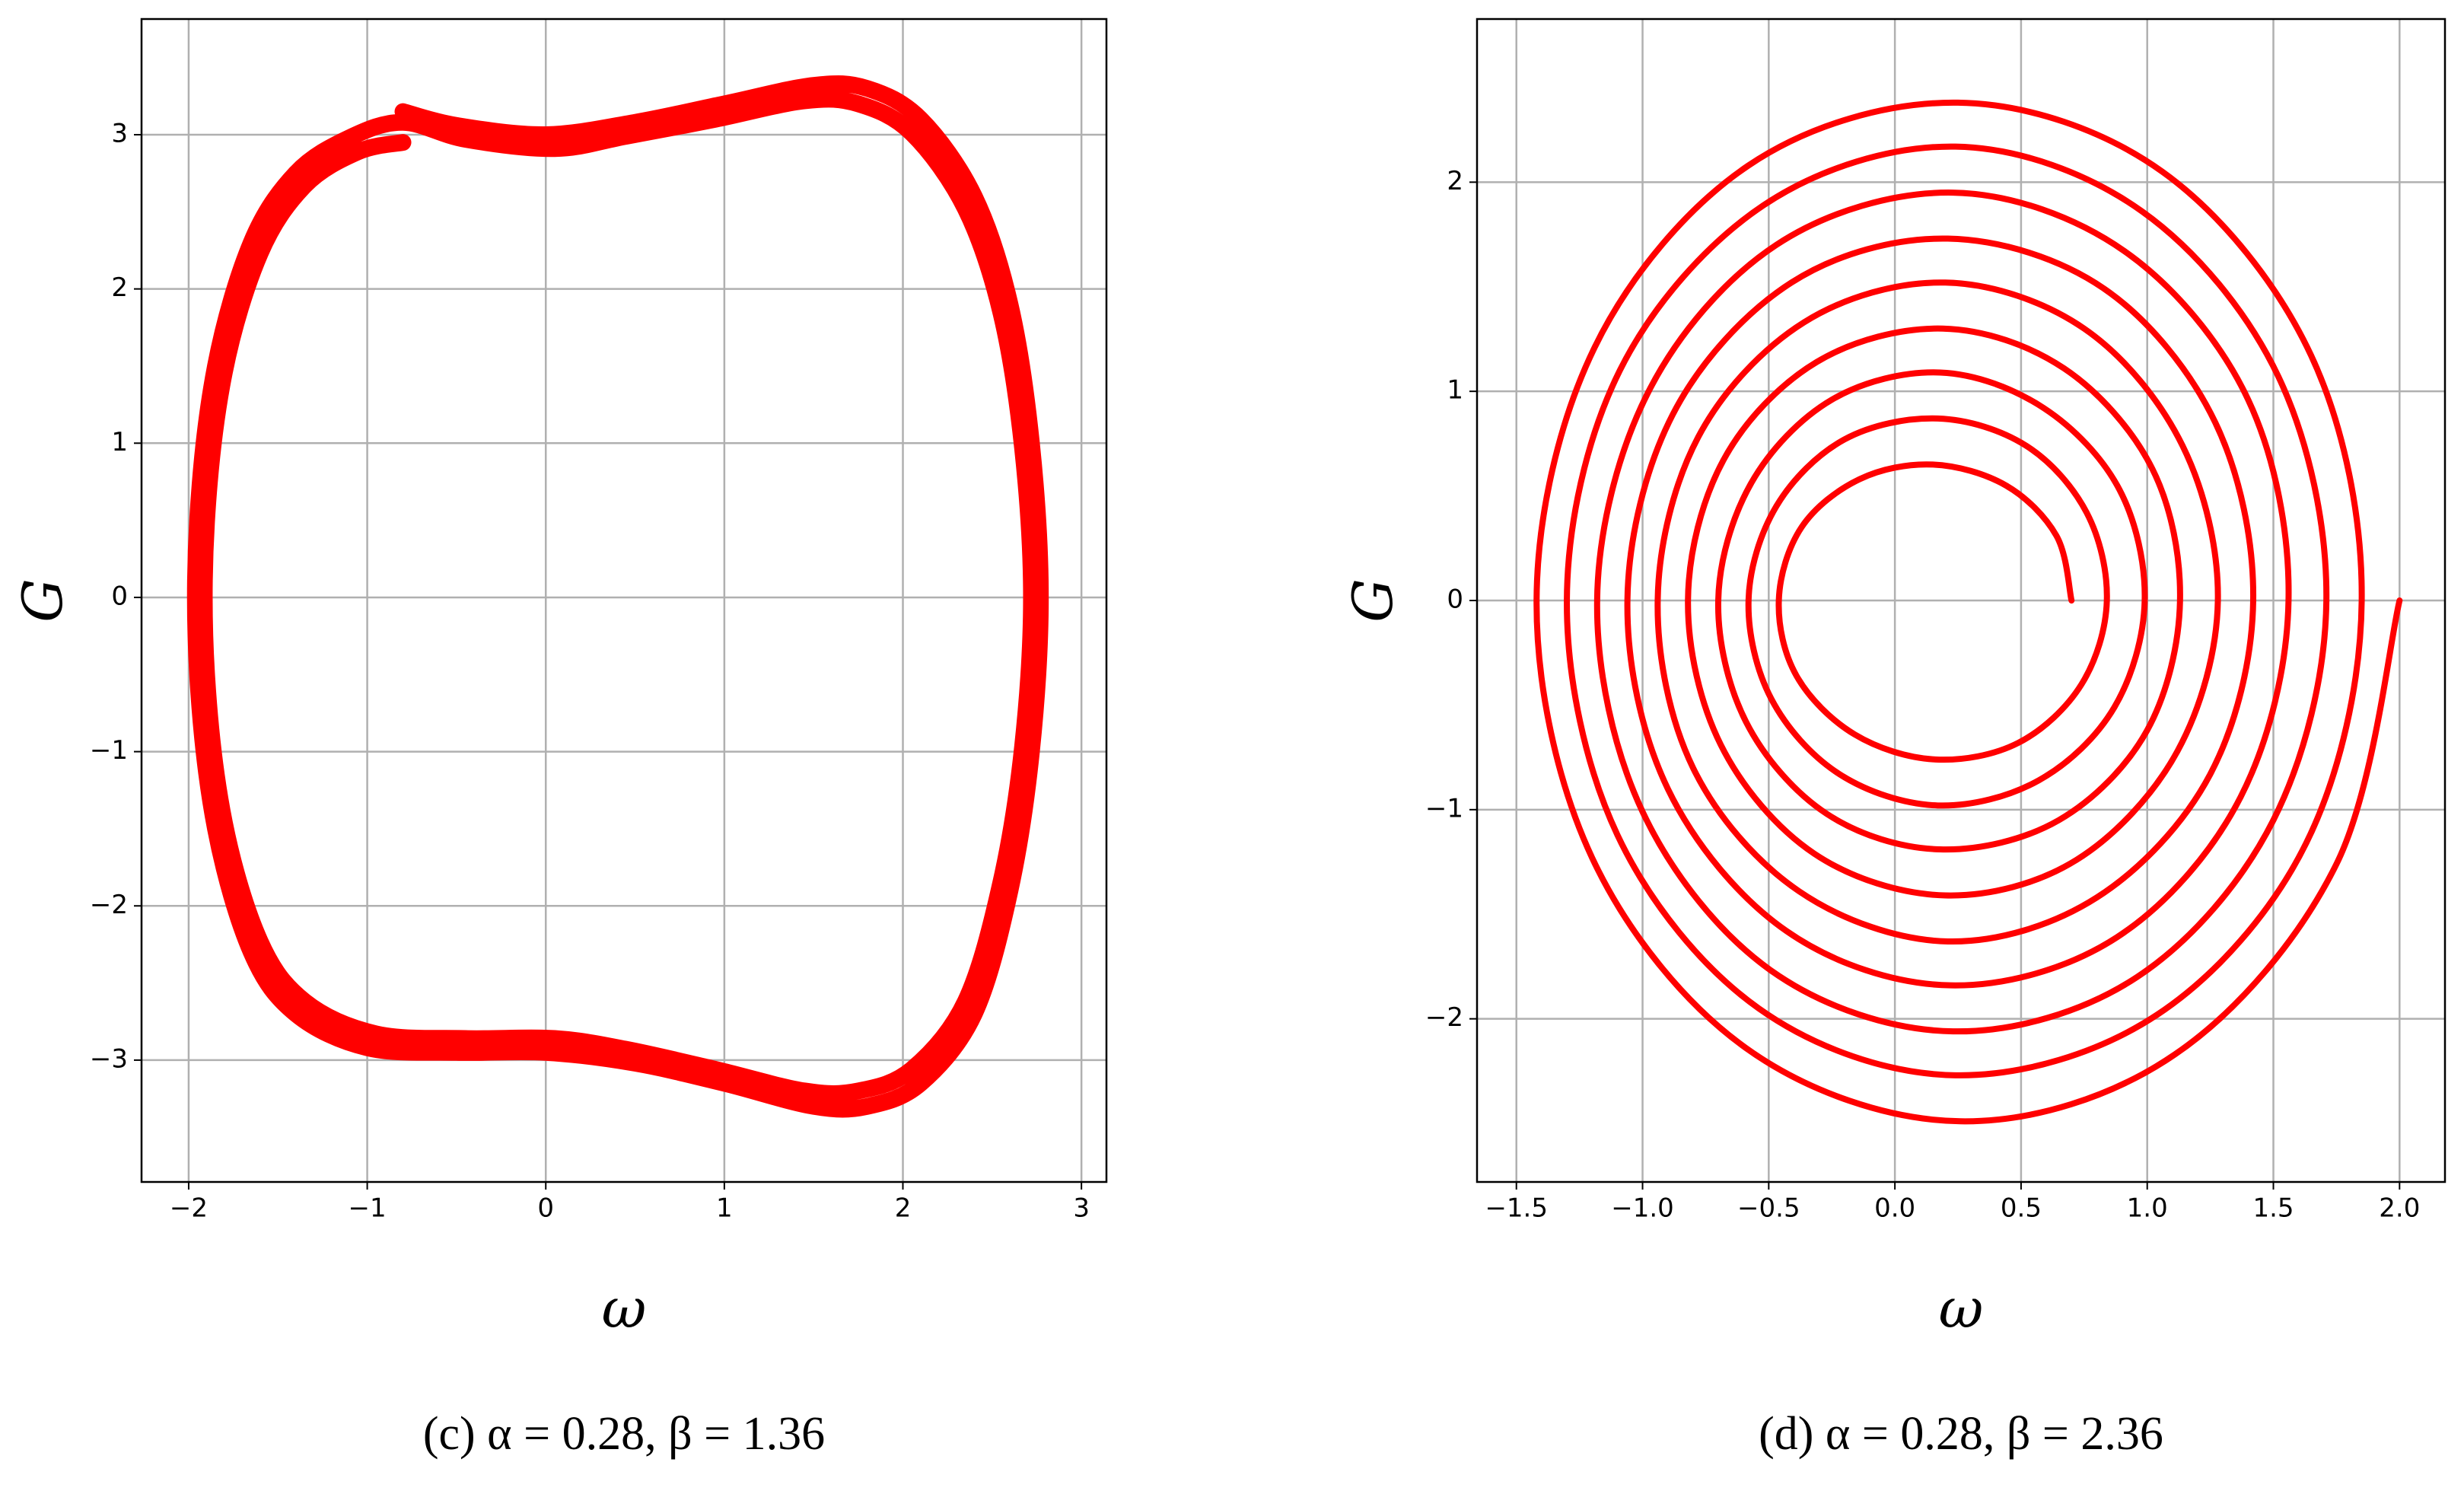 The image size is (2464, 1494). I want to click on x-tick-label: 1.0, so click(2147, 1208).